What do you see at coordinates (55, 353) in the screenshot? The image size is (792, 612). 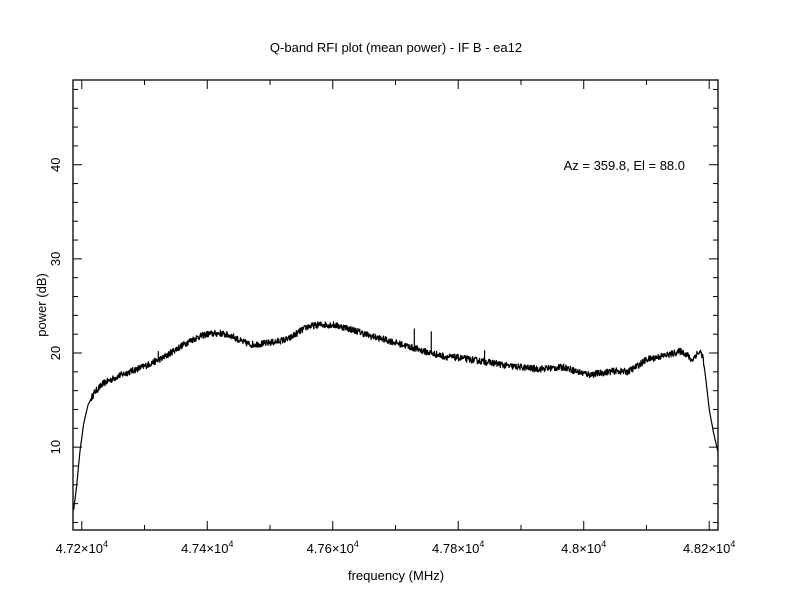 I see `y-tick-label: 20` at bounding box center [55, 353].